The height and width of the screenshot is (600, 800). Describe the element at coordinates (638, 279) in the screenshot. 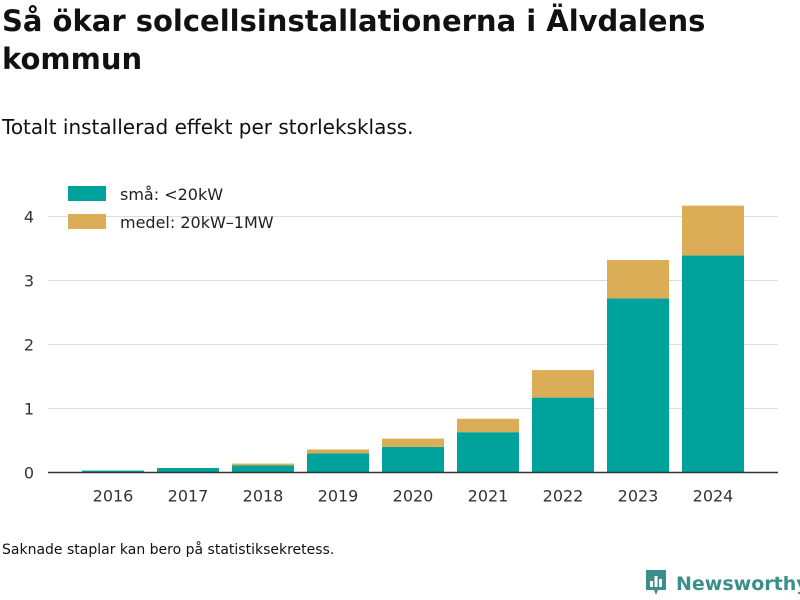

I see `bar-2023-medium` at that location.